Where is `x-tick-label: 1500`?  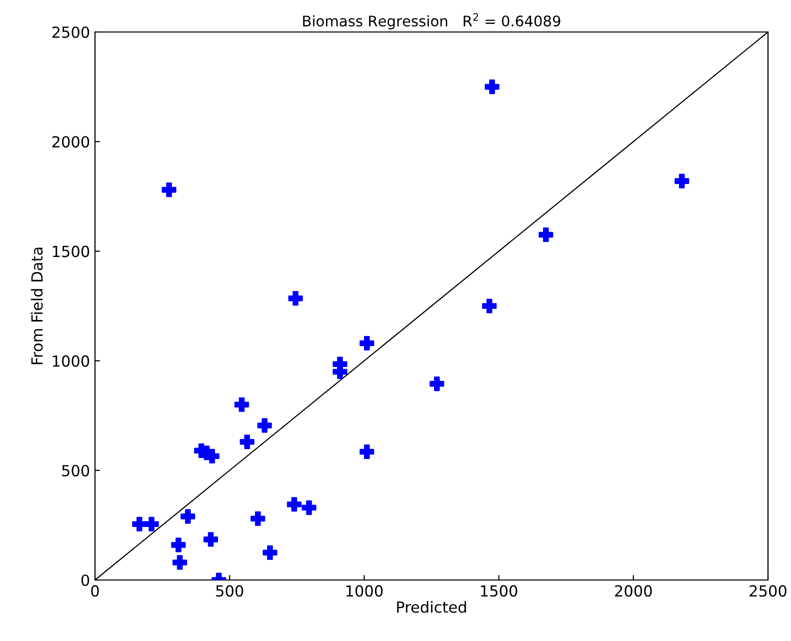
x-tick-label: 1500 is located at coordinates (499, 591).